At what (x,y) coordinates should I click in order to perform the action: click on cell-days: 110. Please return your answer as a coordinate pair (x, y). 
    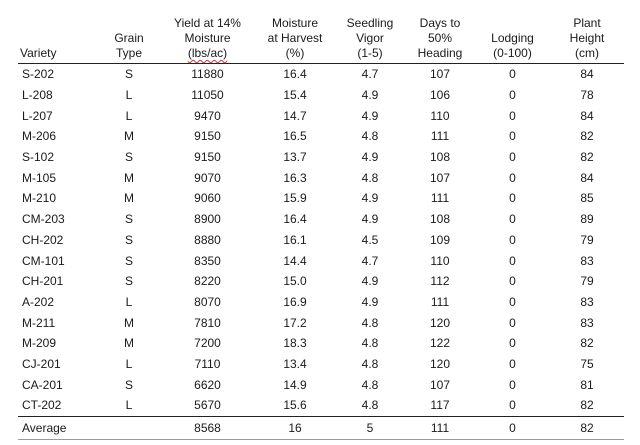
    Looking at the image, I should click on (440, 115).